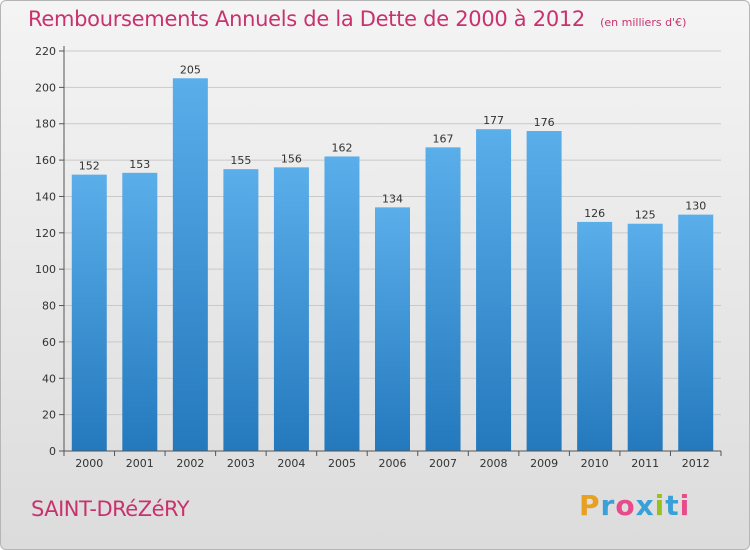 The width and height of the screenshot is (750, 550). I want to click on x-tick-label: 2006, so click(393, 463).